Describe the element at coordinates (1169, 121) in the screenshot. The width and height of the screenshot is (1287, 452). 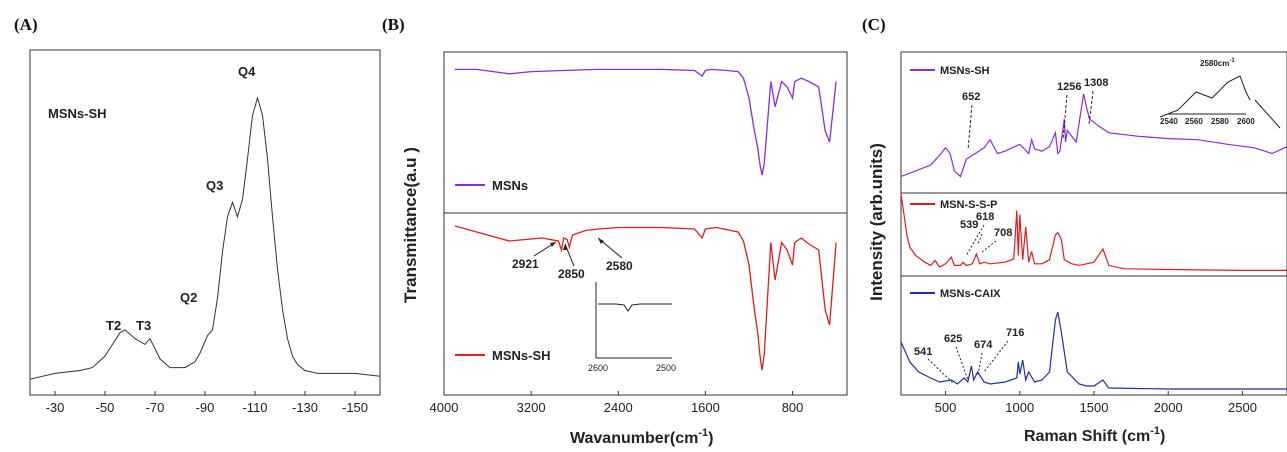
I see `inset-c-tick-2540: 2540` at that location.